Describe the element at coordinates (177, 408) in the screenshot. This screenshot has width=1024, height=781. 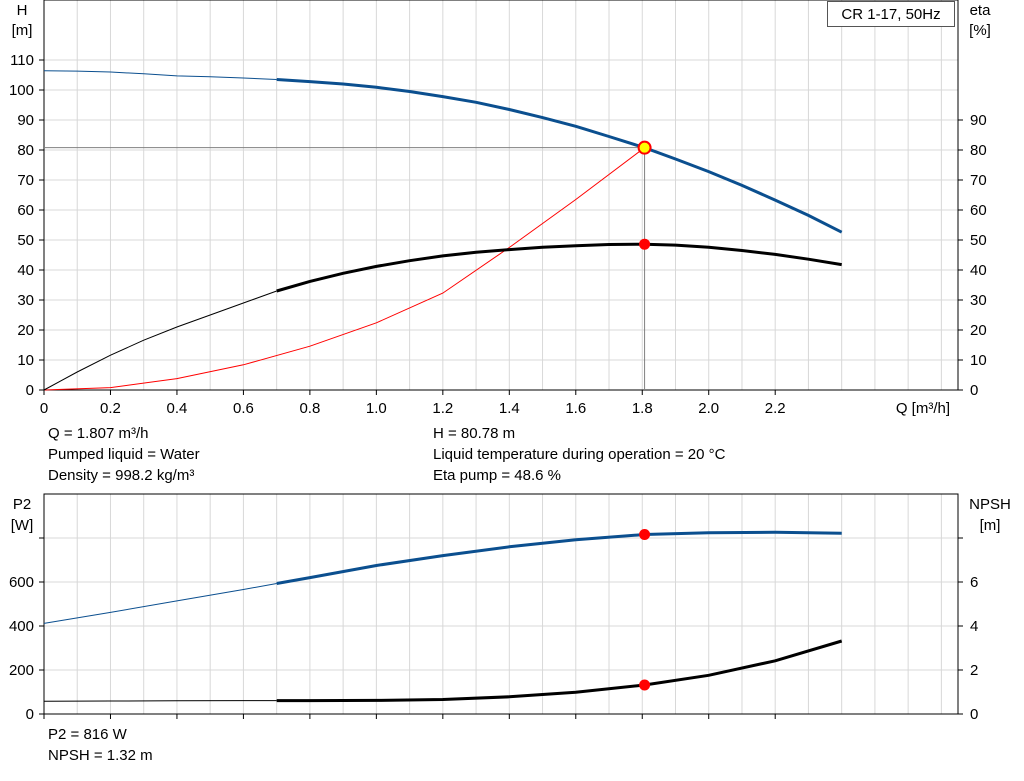
I see `x-tick-label: 0.4` at that location.